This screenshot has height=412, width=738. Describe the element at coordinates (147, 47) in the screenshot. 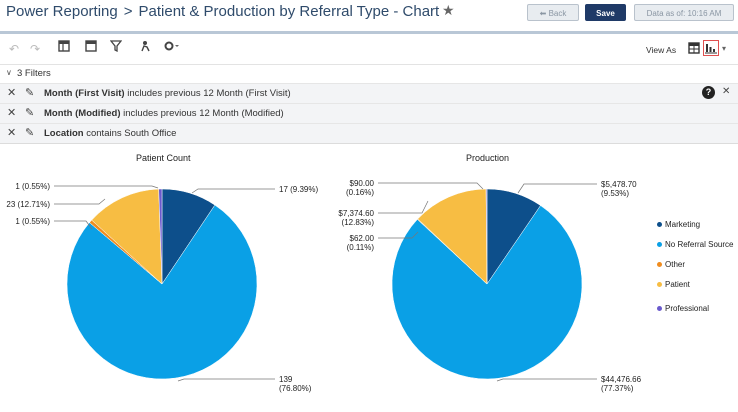

I see `run-icon` at that location.